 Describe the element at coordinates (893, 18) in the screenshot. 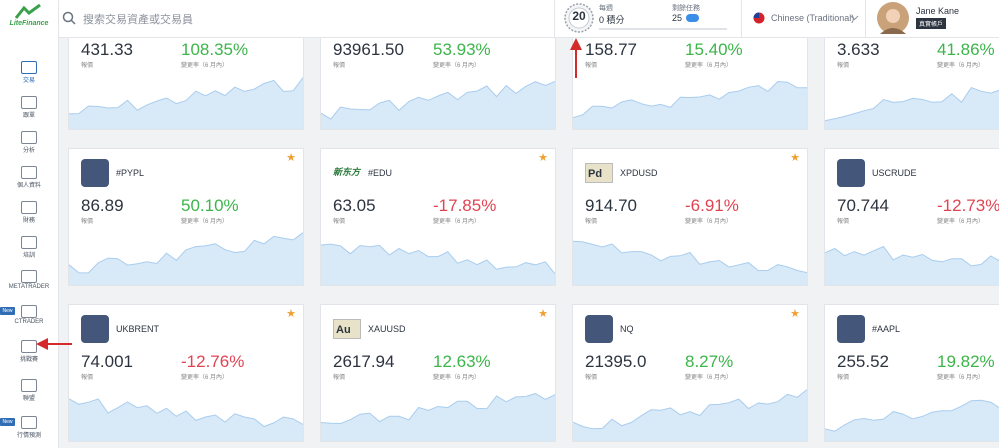

I see `avatar` at that location.